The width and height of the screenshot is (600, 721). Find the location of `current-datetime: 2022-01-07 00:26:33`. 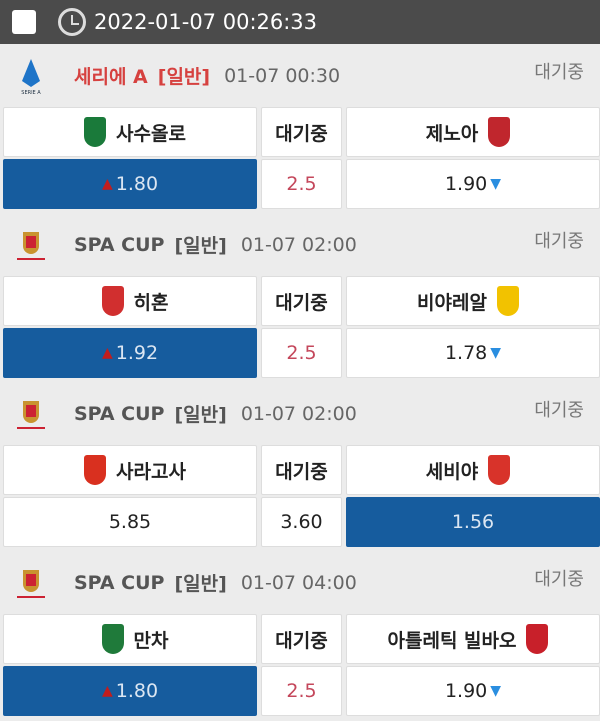

current-datetime: 2022-01-07 00:26:33 is located at coordinates (206, 22).